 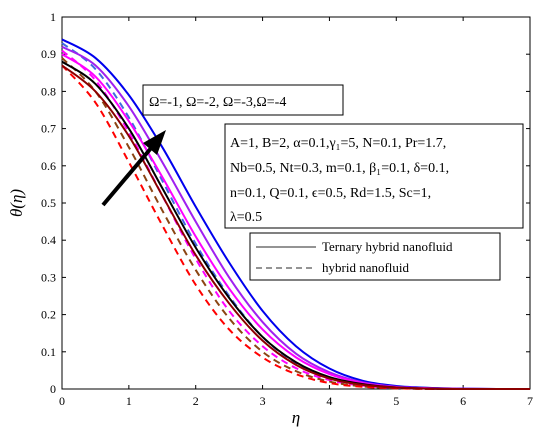 I want to click on legend-label-hybrid: hybrid nanofluid, so click(x=366, y=267).